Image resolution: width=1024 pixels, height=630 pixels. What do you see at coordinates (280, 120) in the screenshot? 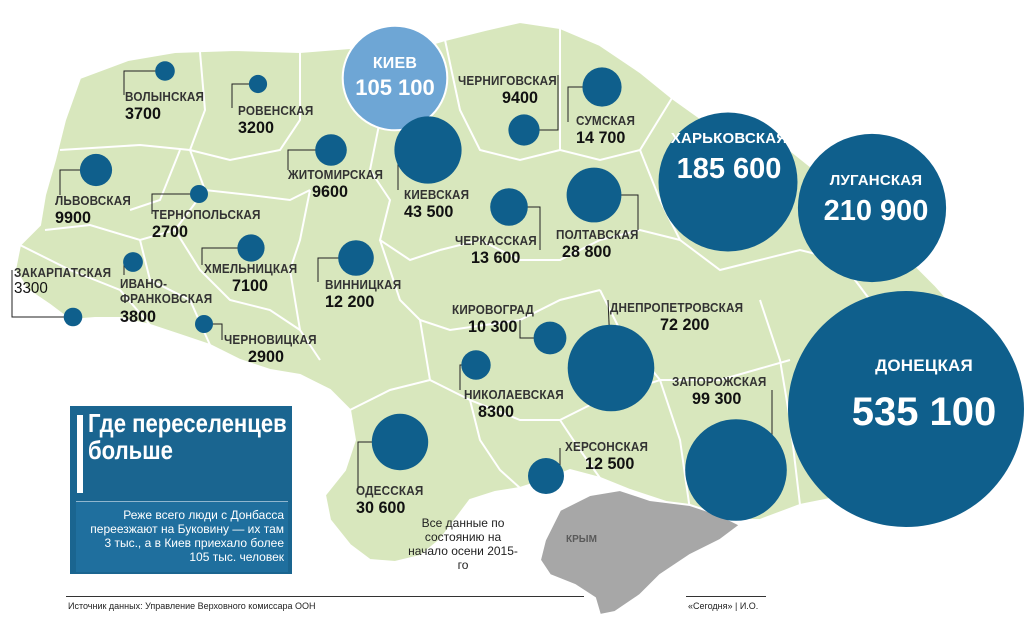
I see `region-label-rovenskaya: РОВЕНСКАЯ 3200` at bounding box center [280, 120].